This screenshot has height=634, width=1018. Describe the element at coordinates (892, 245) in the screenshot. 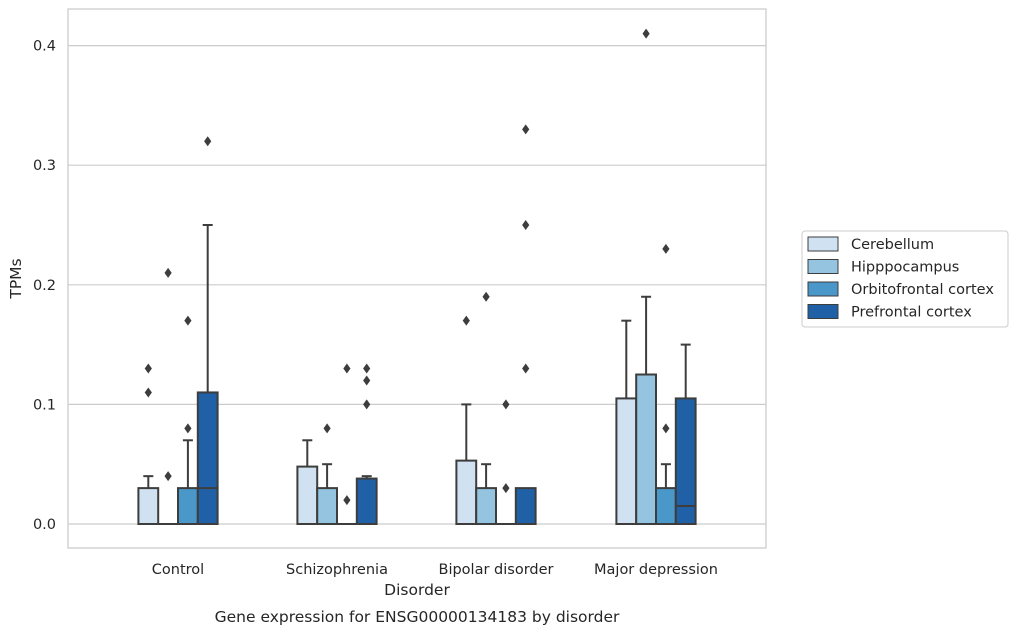

I see `legend-label: Cerebellum` at that location.